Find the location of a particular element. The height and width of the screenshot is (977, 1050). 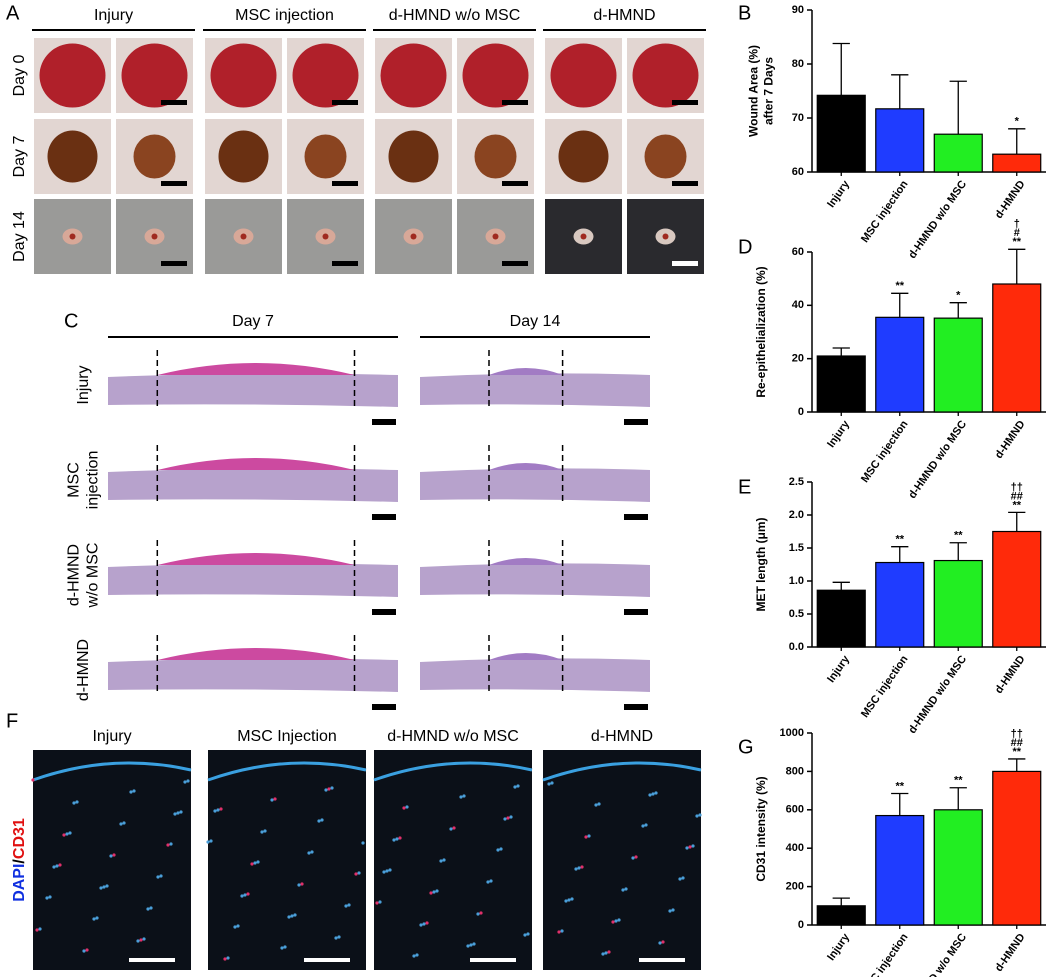

x-tick-label: d-HMND w/o MSC is located at coordinates (937, 459).